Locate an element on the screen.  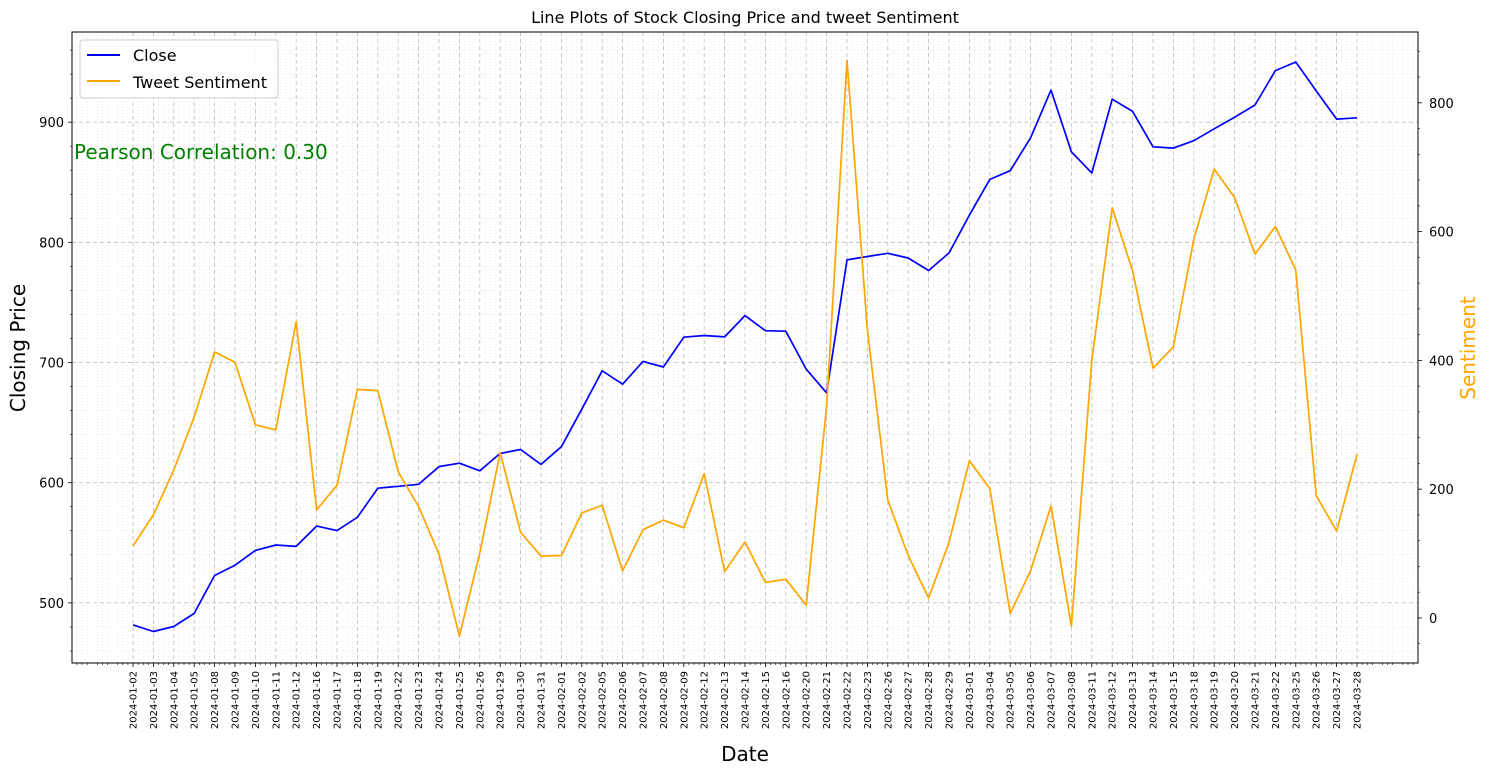
x-tick-label: 2024-03-08 is located at coordinates (1072, 700).